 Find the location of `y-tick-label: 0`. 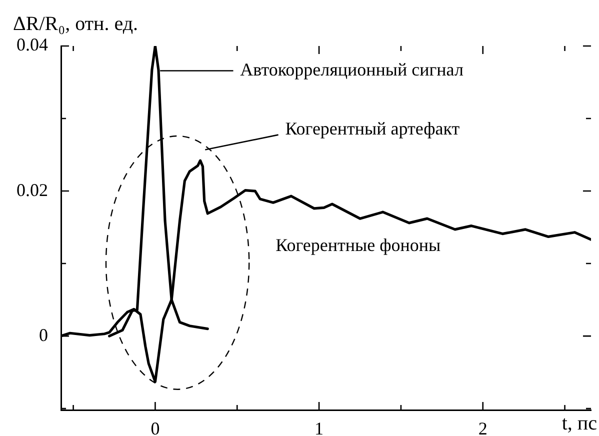

y-tick-label: 0 is located at coordinates (43, 334).